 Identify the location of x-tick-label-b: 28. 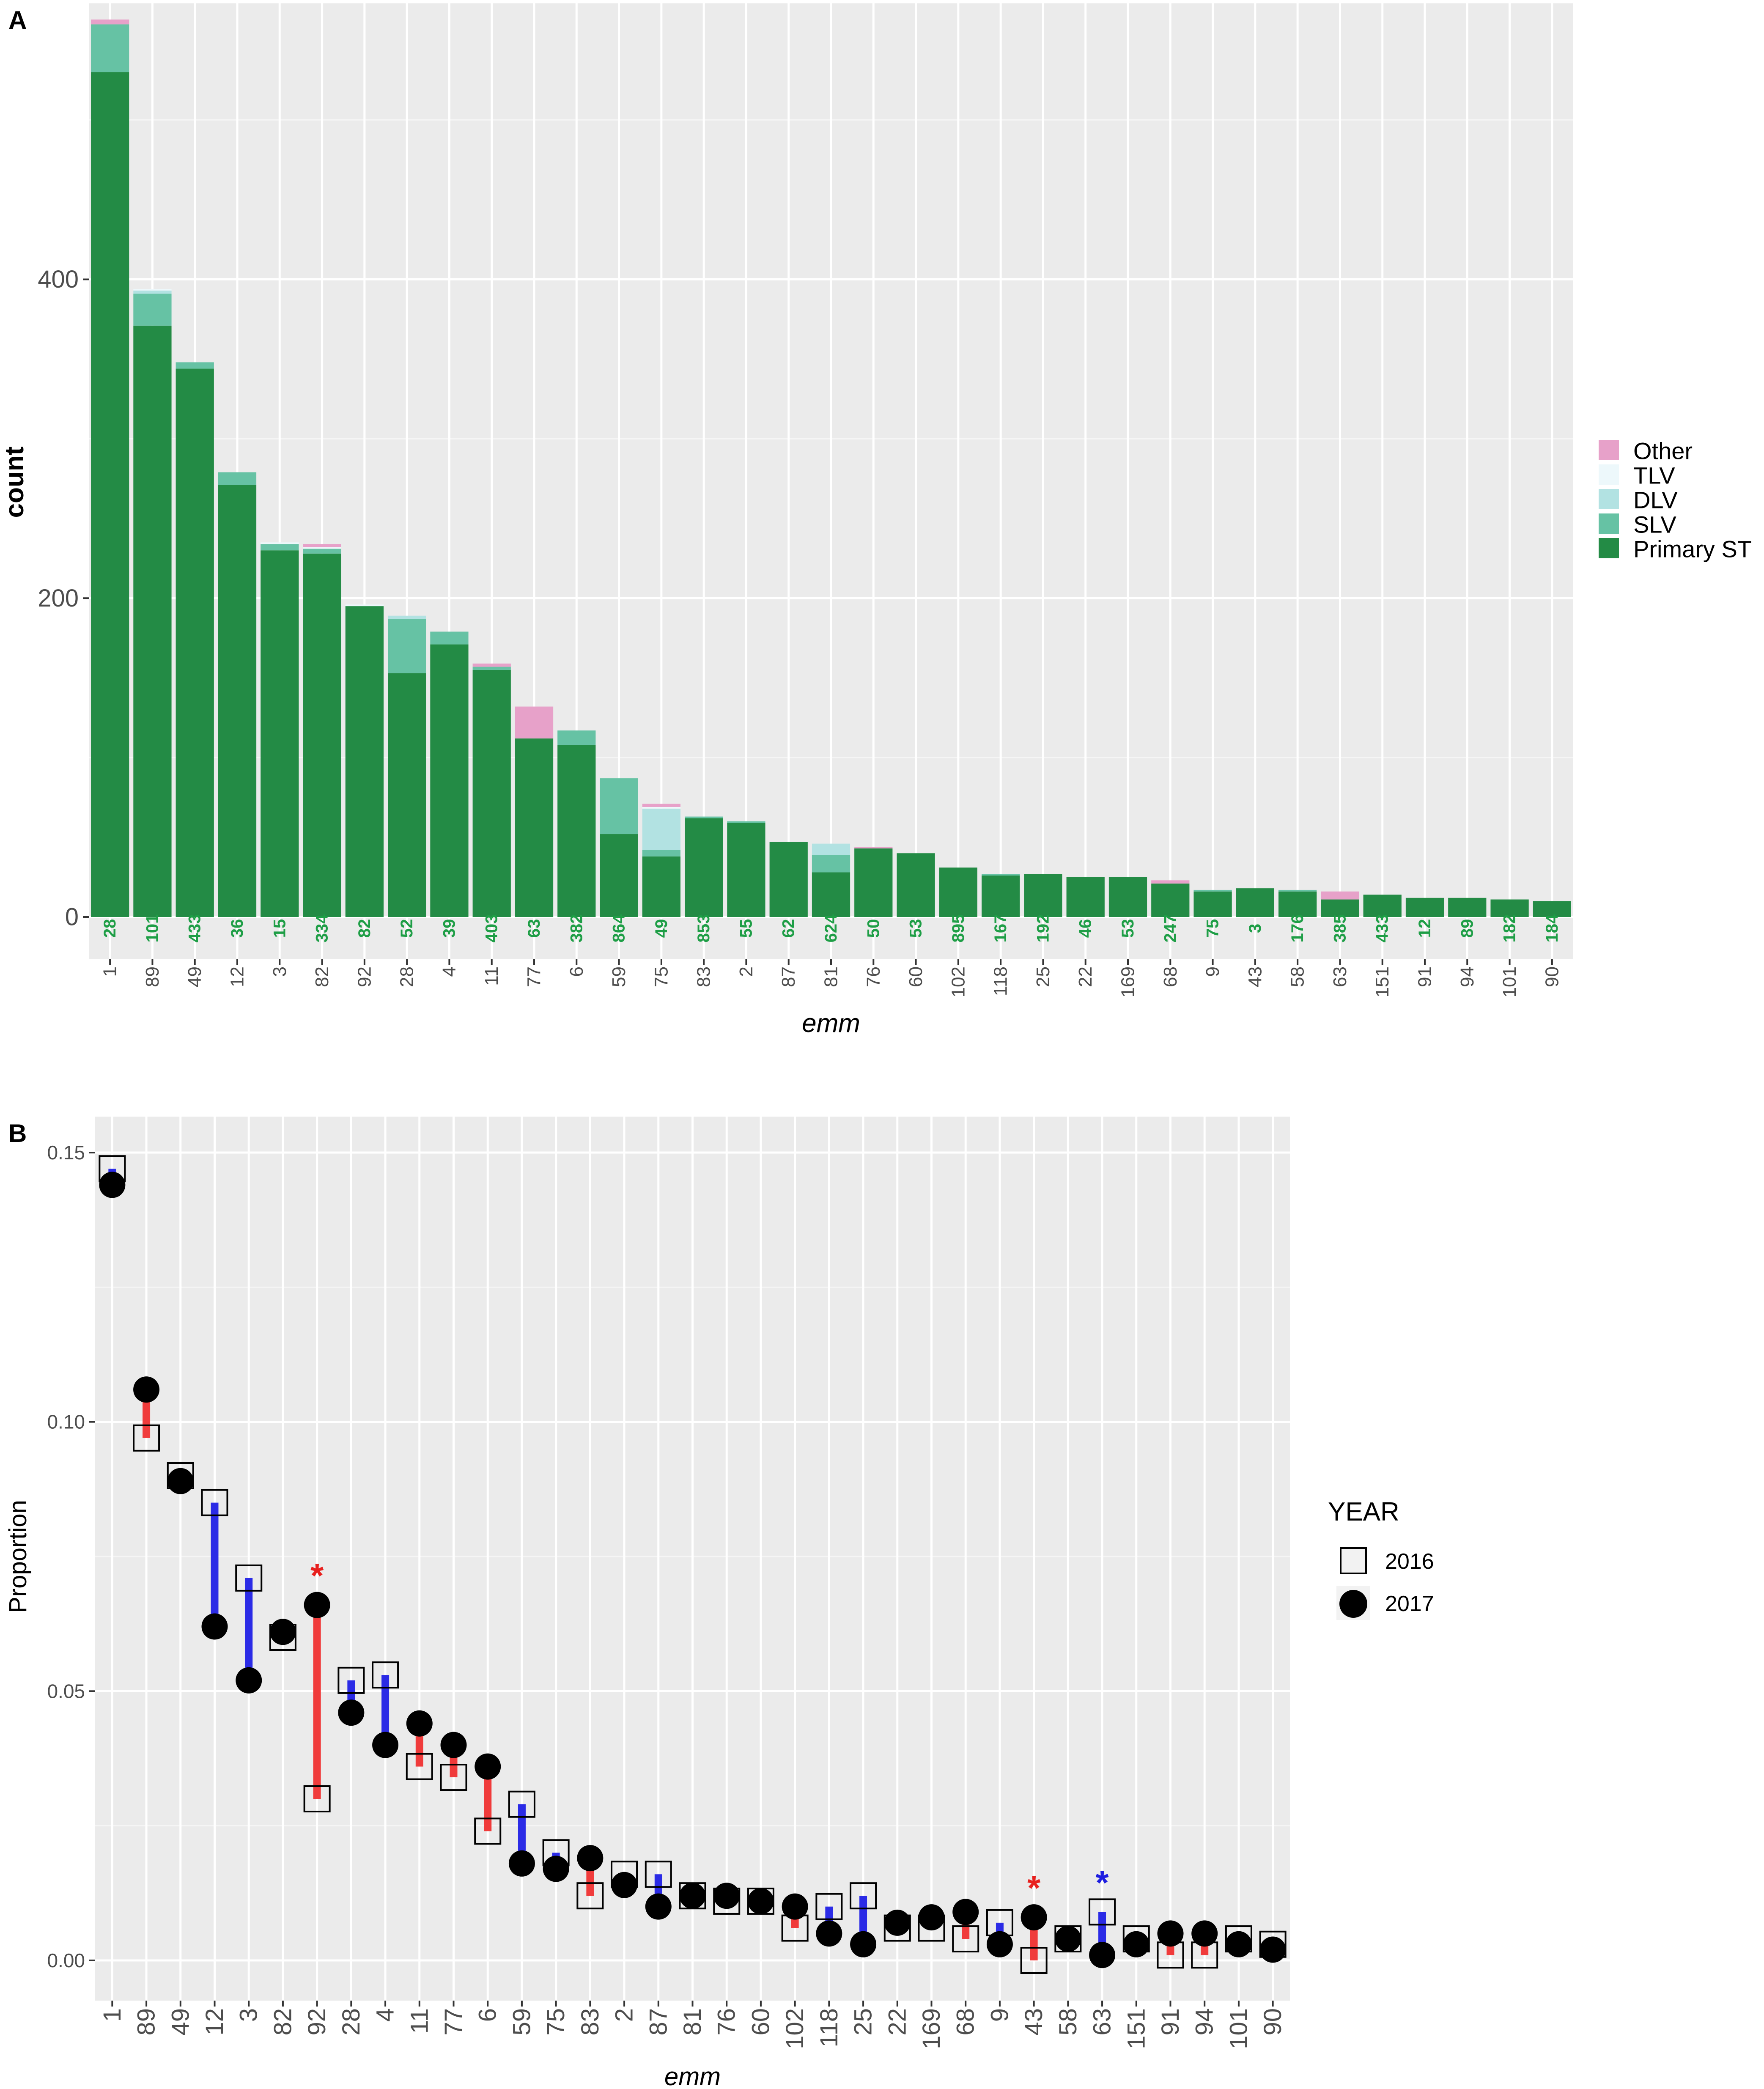
(351, 2022).